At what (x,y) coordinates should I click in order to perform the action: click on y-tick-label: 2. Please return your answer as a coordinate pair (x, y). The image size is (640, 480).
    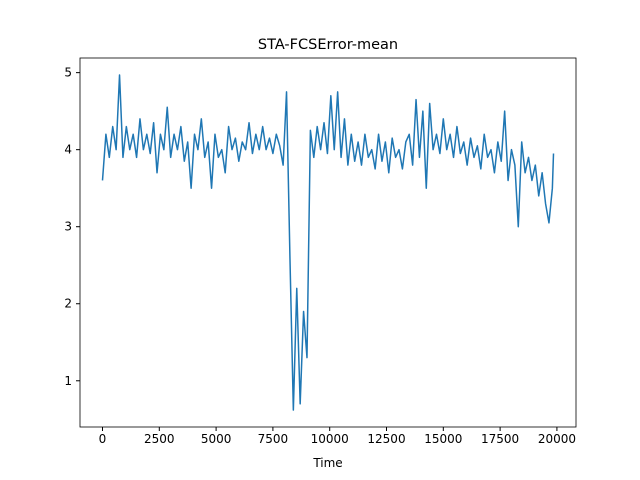
    Looking at the image, I should click on (68, 304).